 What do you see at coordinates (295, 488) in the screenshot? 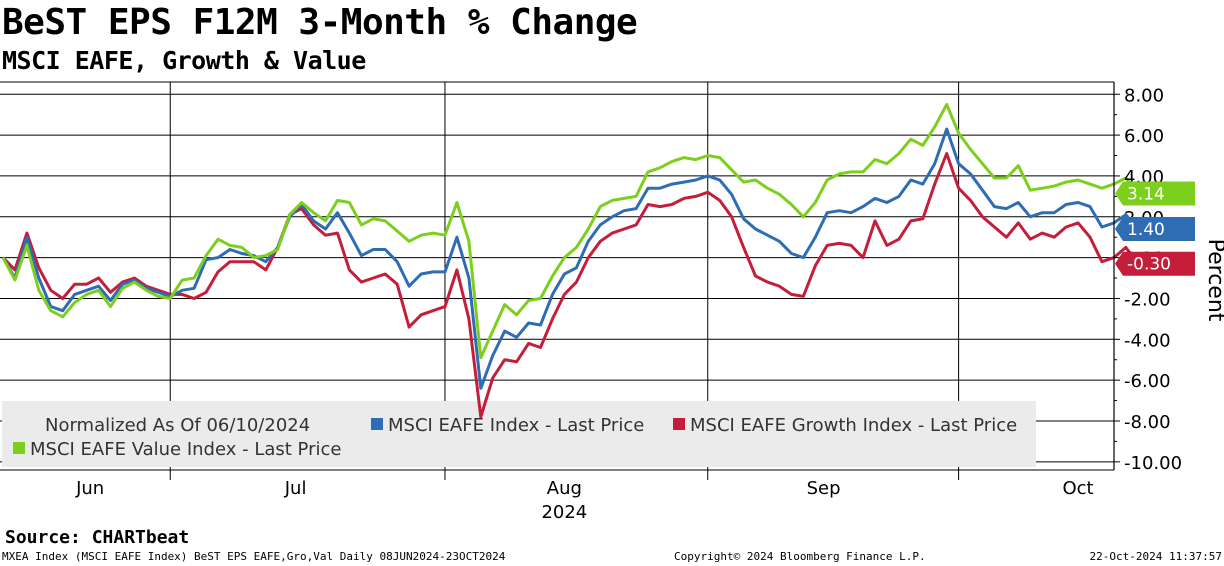
I see `x-month-label: Jul` at bounding box center [295, 488].